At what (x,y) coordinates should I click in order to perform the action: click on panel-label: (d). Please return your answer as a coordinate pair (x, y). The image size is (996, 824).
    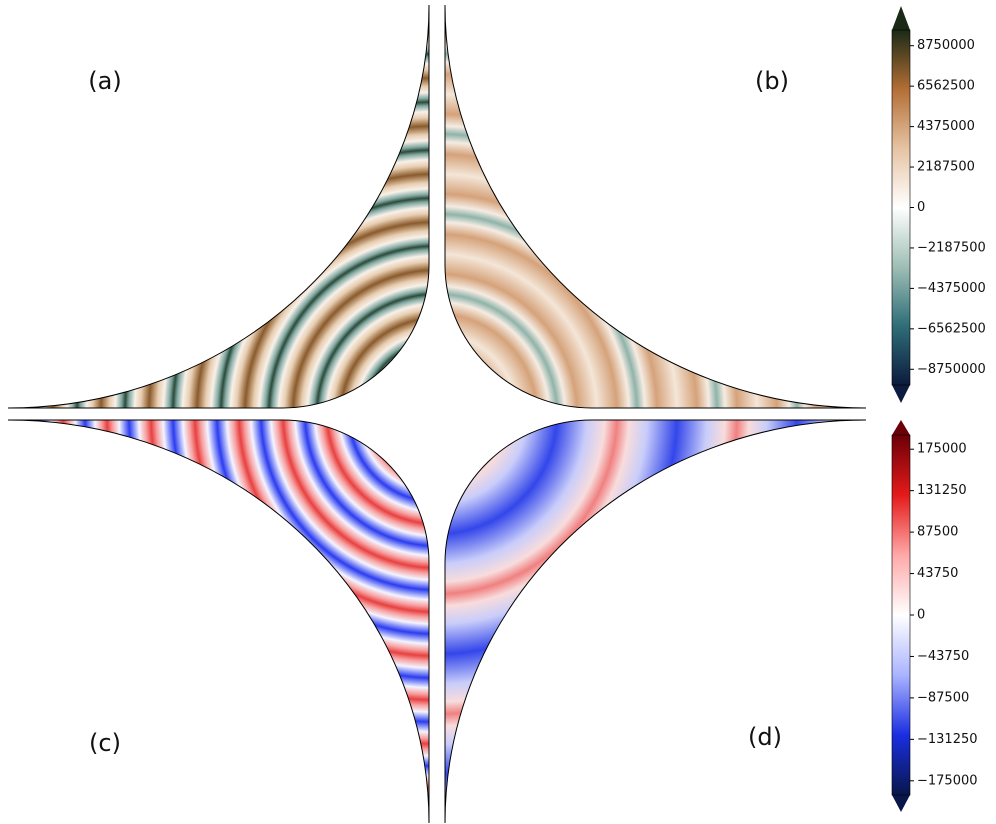
    Looking at the image, I should click on (765, 737).